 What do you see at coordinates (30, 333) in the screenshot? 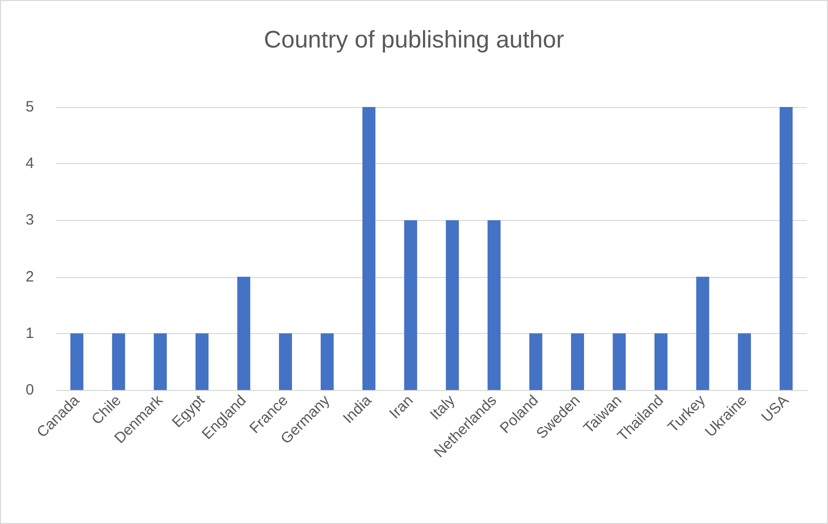
I see `y-tick-label: 1` at bounding box center [30, 333].